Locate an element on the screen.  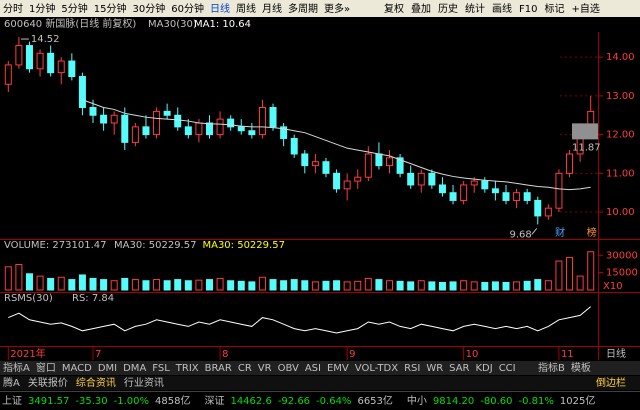
indicator-tab: DMA is located at coordinates (134, 368).